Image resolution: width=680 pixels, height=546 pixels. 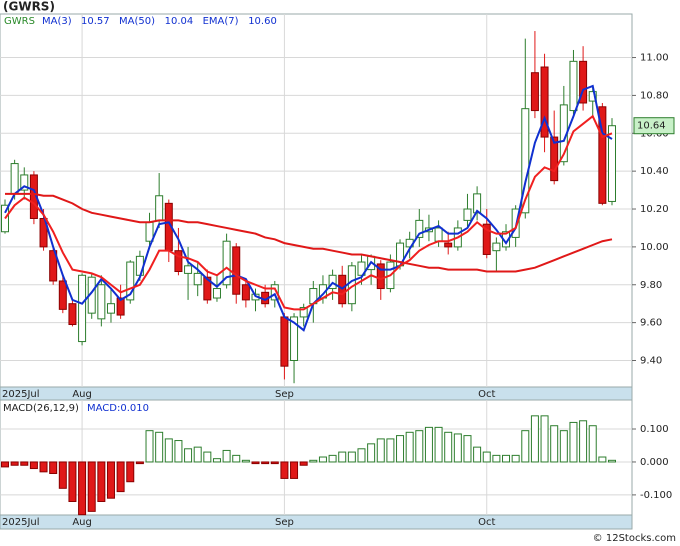 I want to click on macd-title: MACD(26,12,9), so click(x=41, y=408).